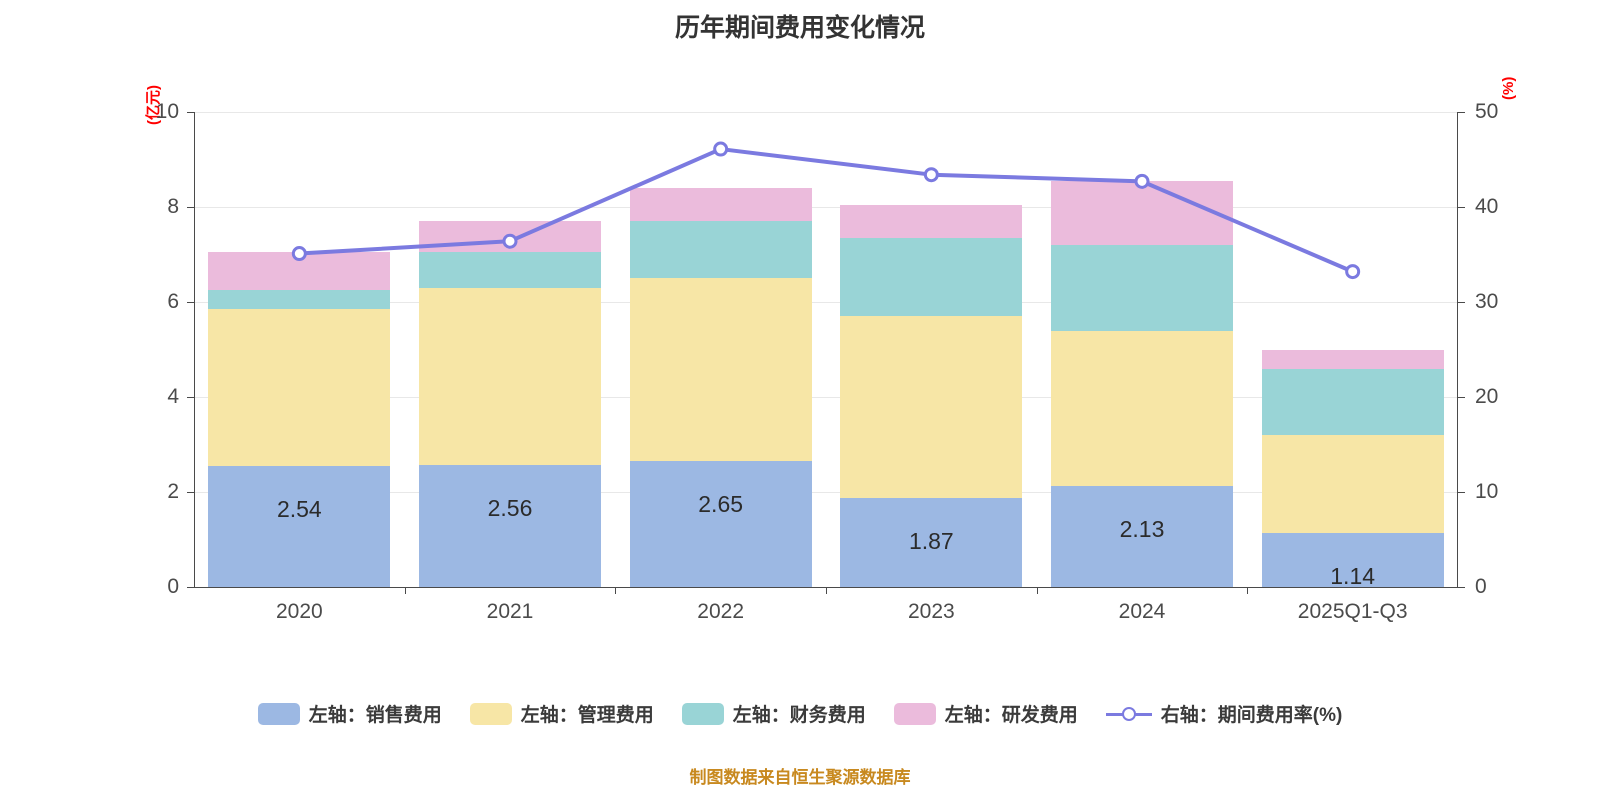 The width and height of the screenshot is (1600, 800). I want to click on right-tick-label: 40, so click(1487, 206).